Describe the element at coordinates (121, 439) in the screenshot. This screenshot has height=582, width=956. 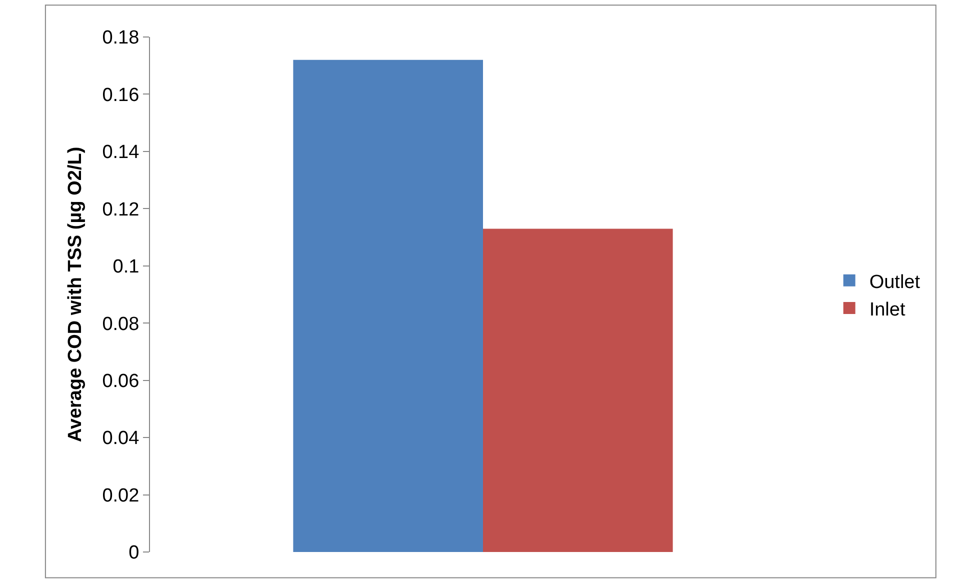
I see `y-tick-label: 0.04` at that location.